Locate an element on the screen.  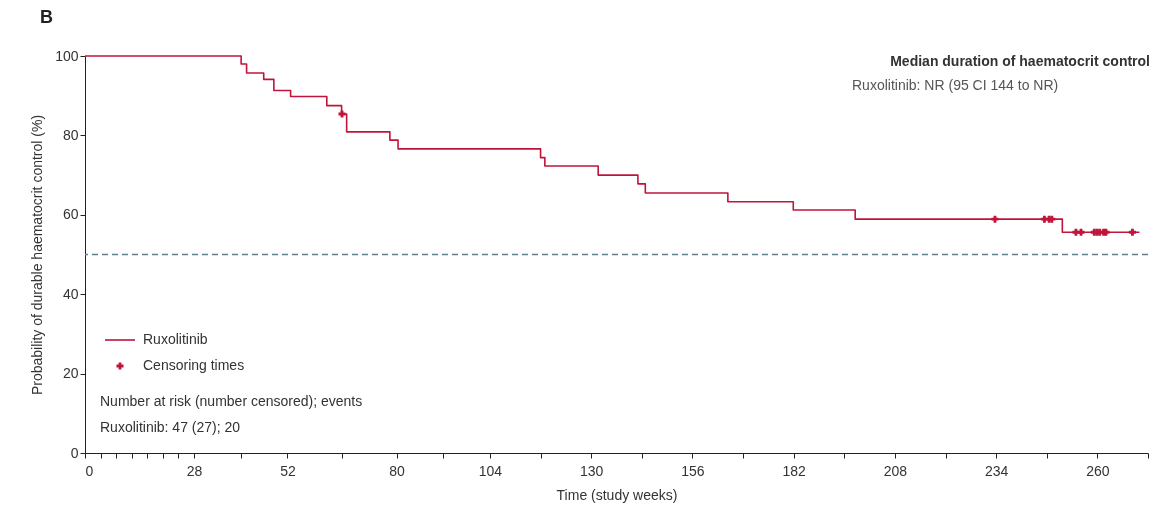
x-axis-title: Time (study weeks) is located at coordinates (617, 494).